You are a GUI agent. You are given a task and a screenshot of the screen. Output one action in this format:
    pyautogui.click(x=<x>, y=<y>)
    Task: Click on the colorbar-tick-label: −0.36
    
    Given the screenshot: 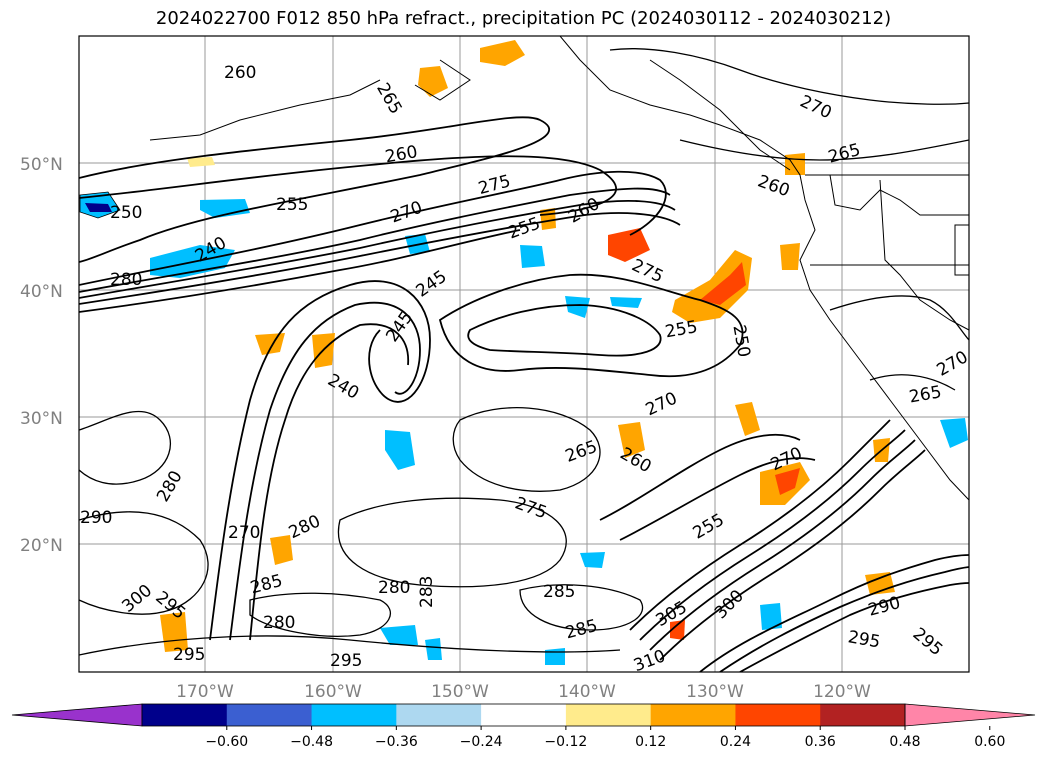 What is the action you would take?
    pyautogui.click(x=396, y=742)
    